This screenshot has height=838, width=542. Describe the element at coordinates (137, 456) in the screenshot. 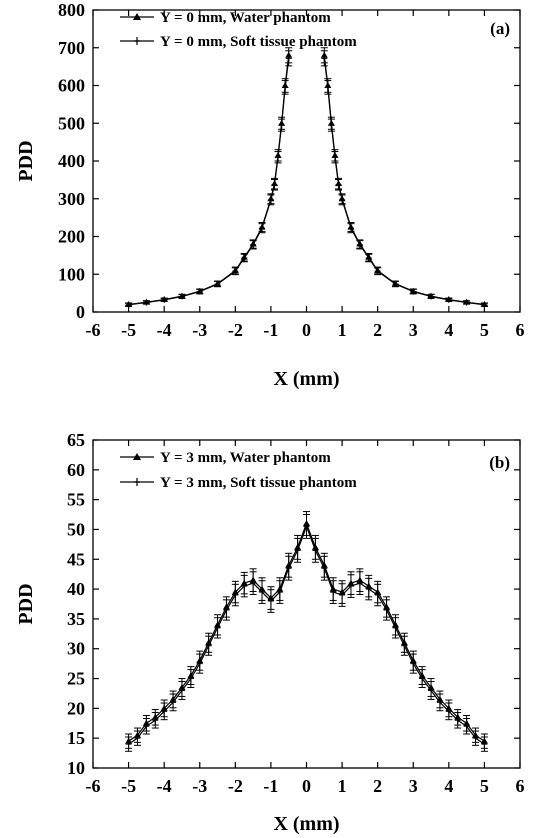

I see `legend-marker-triangle` at that location.